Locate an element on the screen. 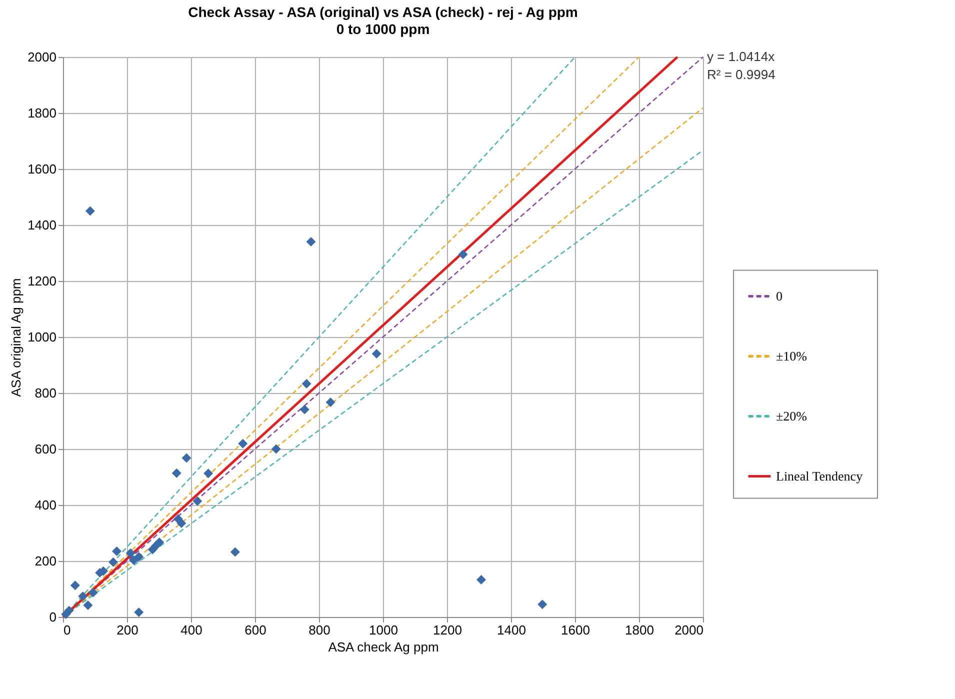 This screenshot has width=955, height=699. x-tick-label: 800 is located at coordinates (319, 630).